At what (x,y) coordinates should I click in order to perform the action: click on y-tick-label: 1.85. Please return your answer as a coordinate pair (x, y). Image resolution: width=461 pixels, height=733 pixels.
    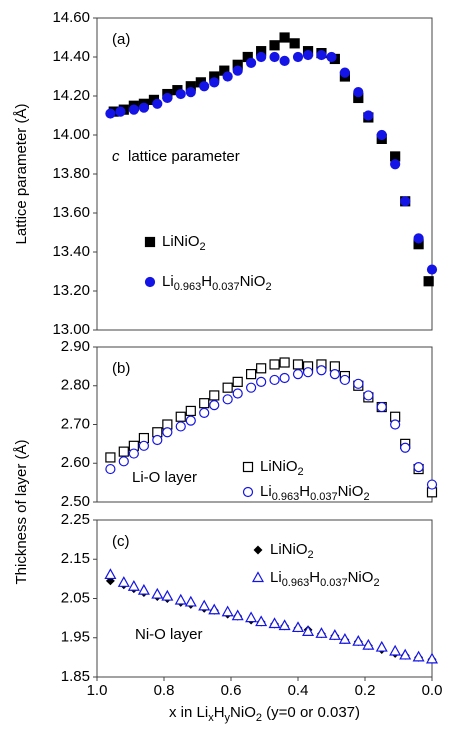
    Looking at the image, I should click on (75, 676).